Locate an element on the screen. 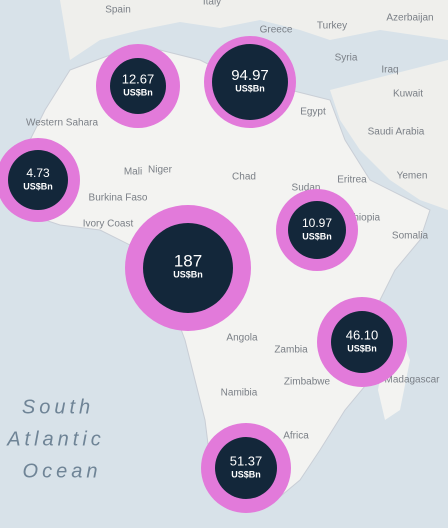  place-label: Madagascar is located at coordinates (412, 380).